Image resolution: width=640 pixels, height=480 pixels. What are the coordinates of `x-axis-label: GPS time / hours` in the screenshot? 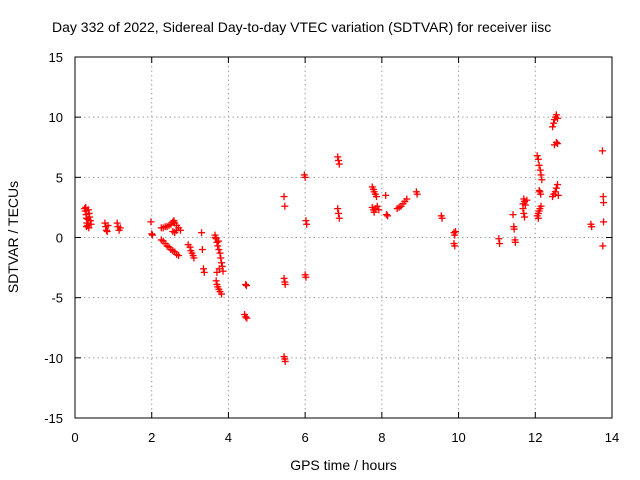 It's located at (343, 465).